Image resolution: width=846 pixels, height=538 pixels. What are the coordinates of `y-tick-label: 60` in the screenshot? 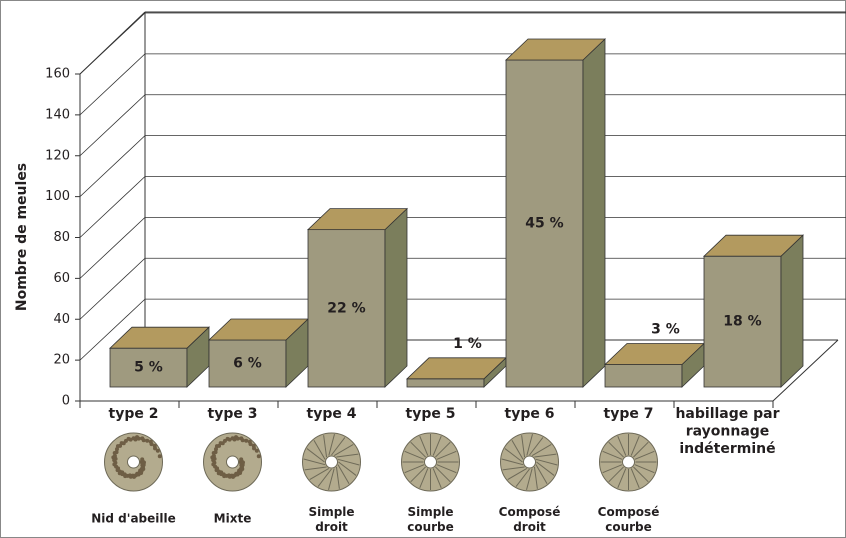 It's located at (61, 278).